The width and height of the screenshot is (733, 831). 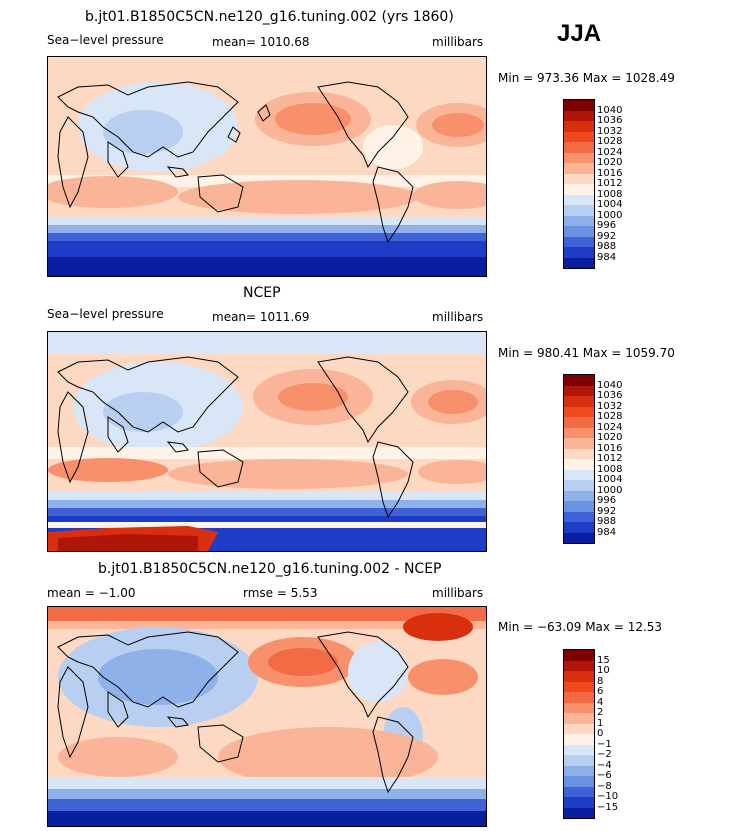 I want to click on panel2-title: NCEP, so click(x=262, y=293).